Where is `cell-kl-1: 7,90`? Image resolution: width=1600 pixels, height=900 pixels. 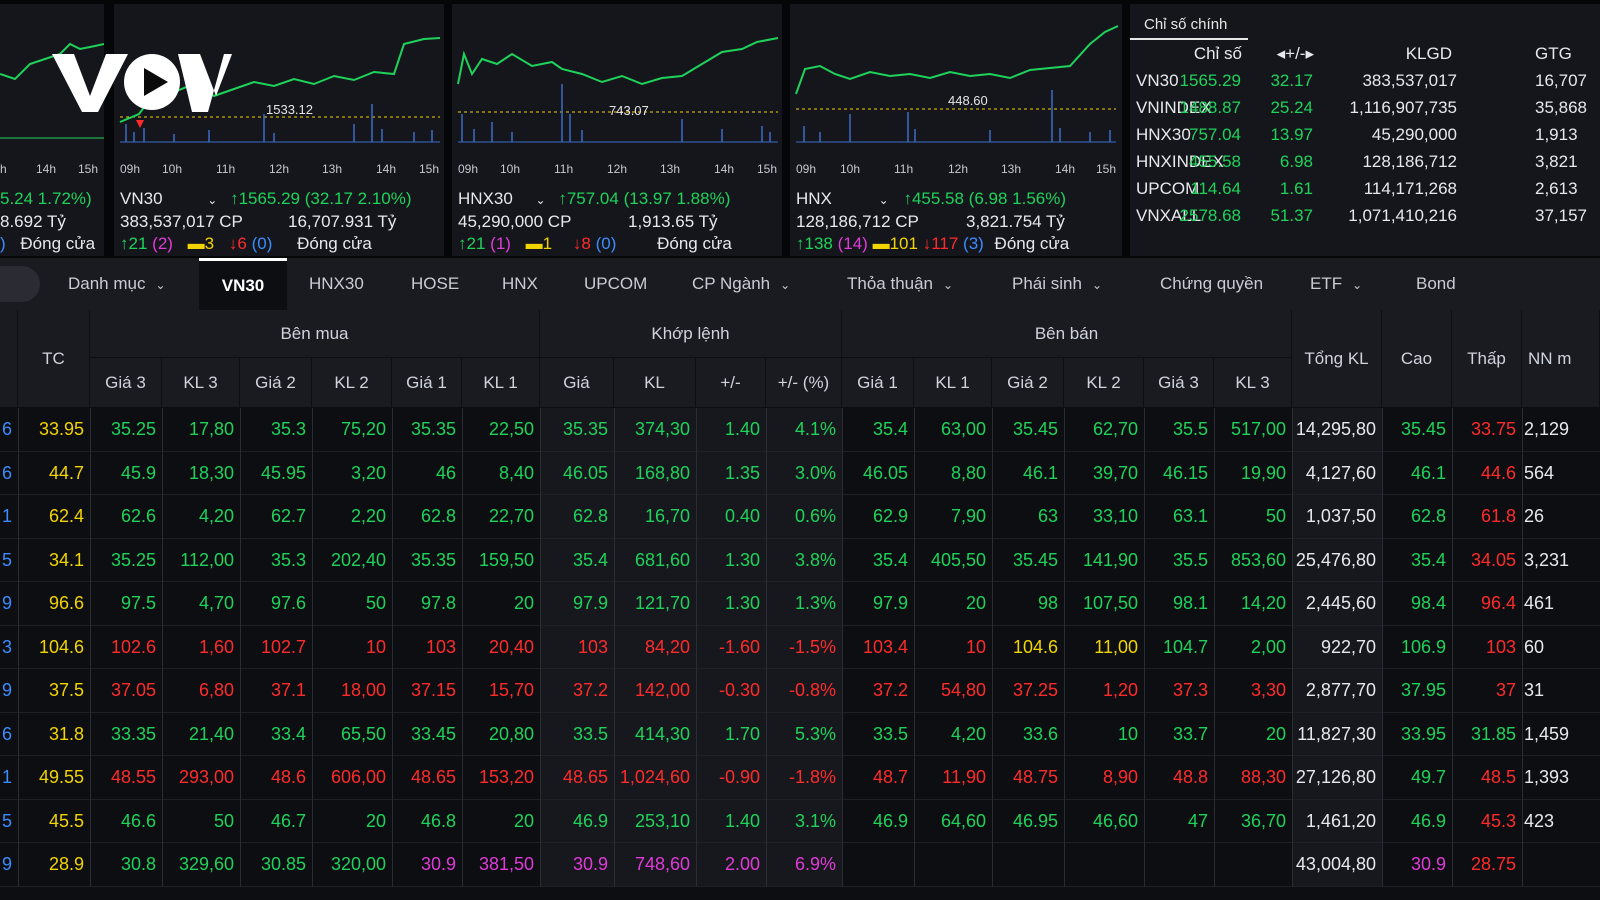 cell-kl-1: 7,90 is located at coordinates (968, 516).